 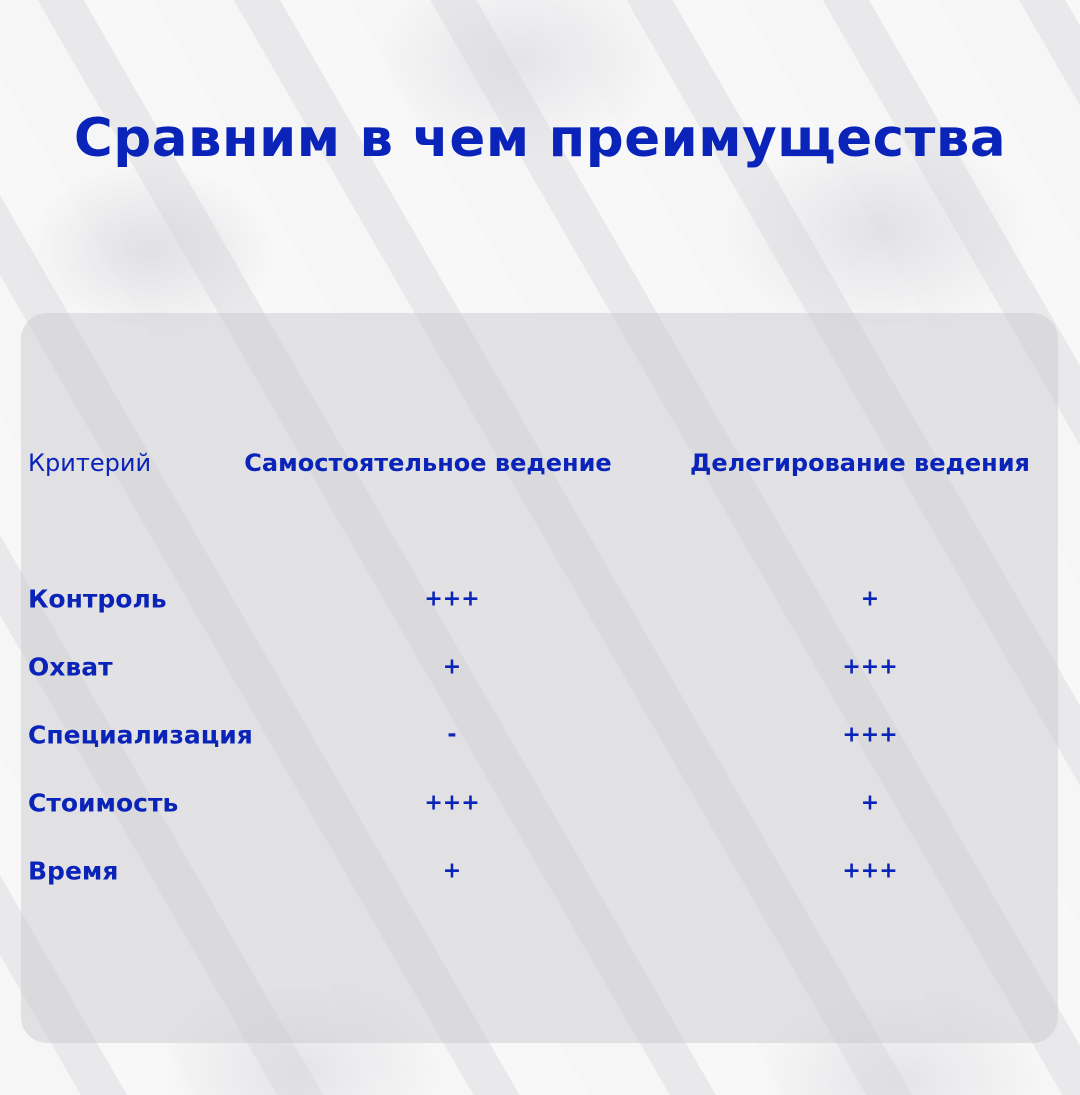 What do you see at coordinates (103, 803) in the screenshot?
I see `row-criterion: Стоимость` at bounding box center [103, 803].